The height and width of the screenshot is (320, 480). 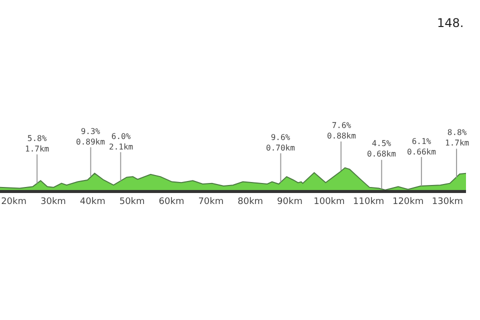 I want to click on x-tick-label: 40km, so click(x=93, y=201).